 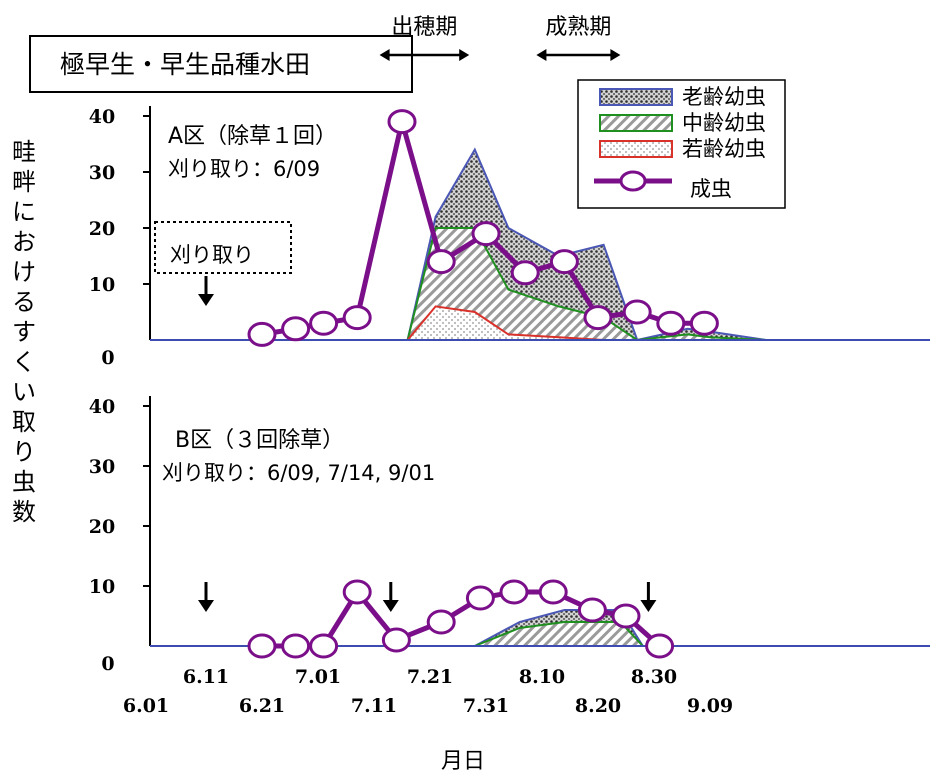 What do you see at coordinates (24, 392) in the screenshot?
I see `y-title-char: い` at bounding box center [24, 392].